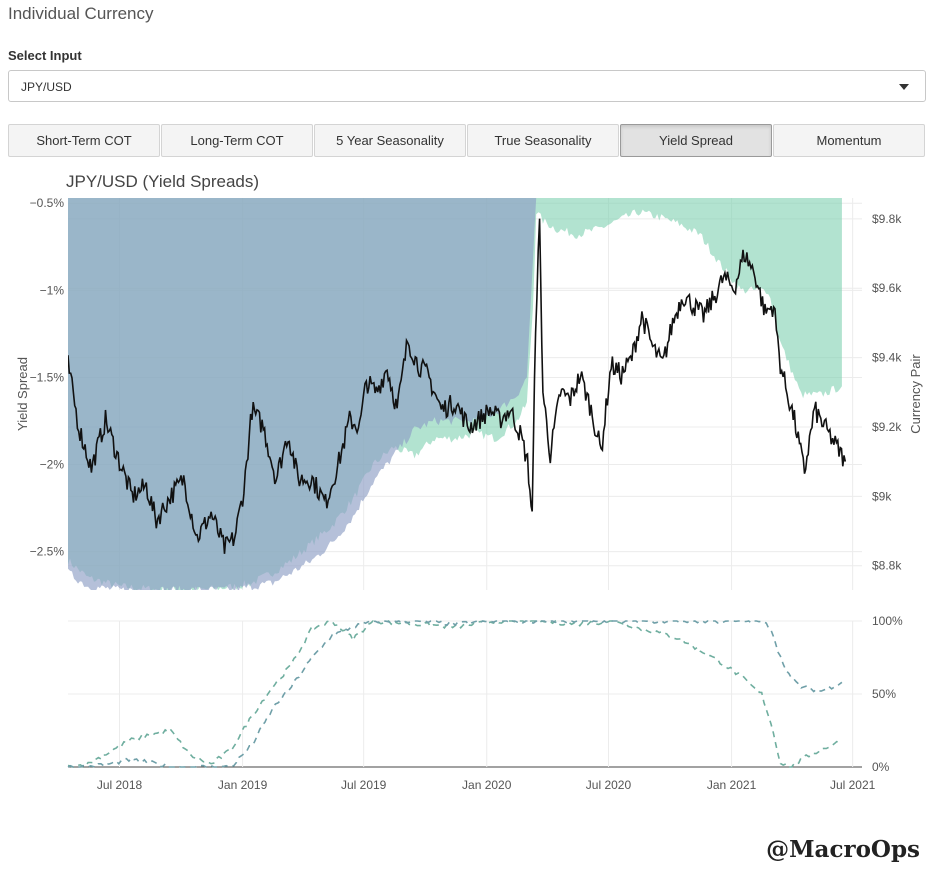  I want to click on x-tick-label: Jul 2021, so click(853, 785).